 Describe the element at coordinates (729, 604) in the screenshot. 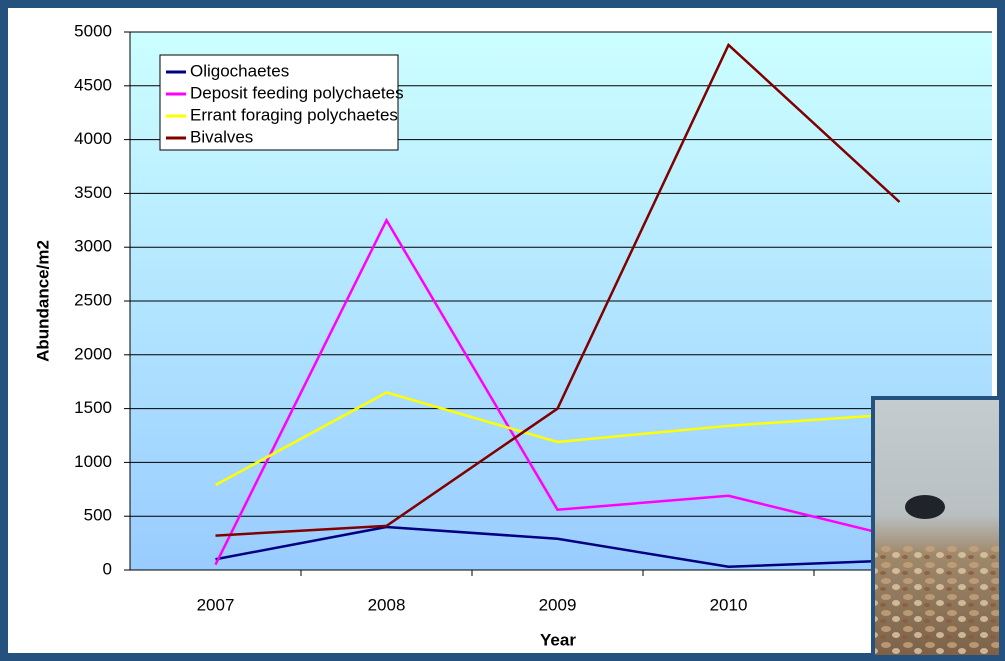

I see `x-tick-label: 2010` at that location.